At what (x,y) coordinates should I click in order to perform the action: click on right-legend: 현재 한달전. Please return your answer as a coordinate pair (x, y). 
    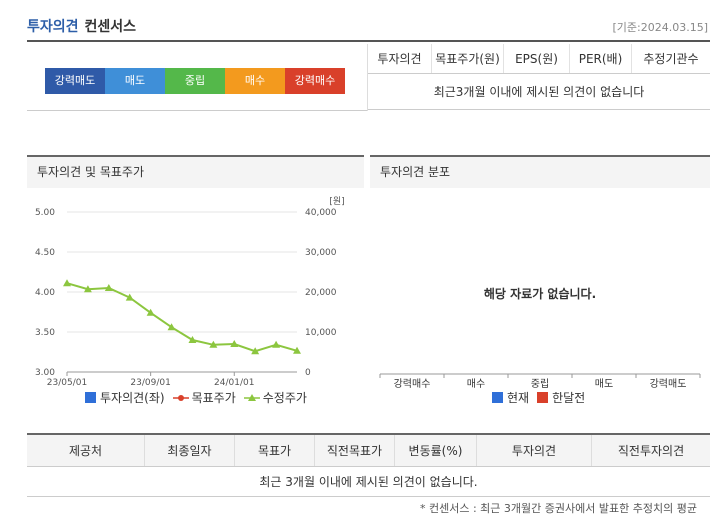
    Looking at the image, I should click on (542, 397).